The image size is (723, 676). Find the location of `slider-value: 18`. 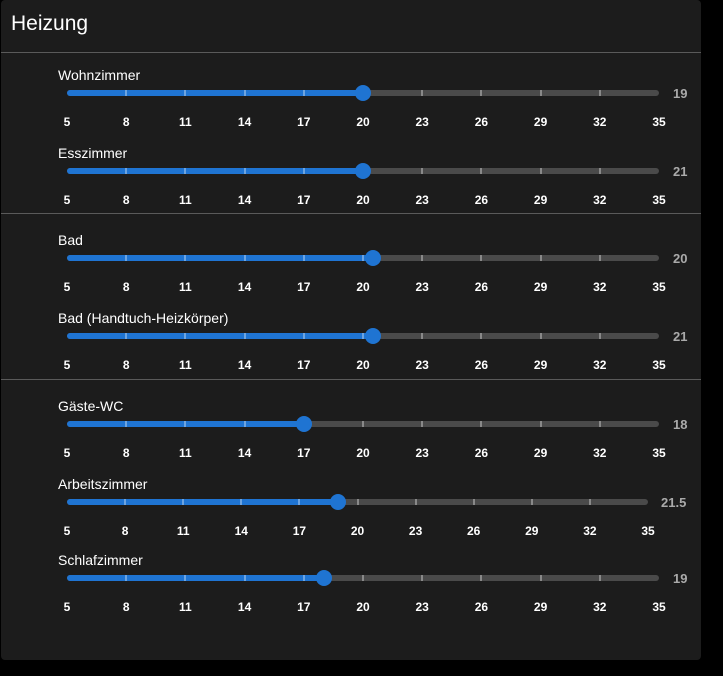

slider-value: 18 is located at coordinates (680, 424).